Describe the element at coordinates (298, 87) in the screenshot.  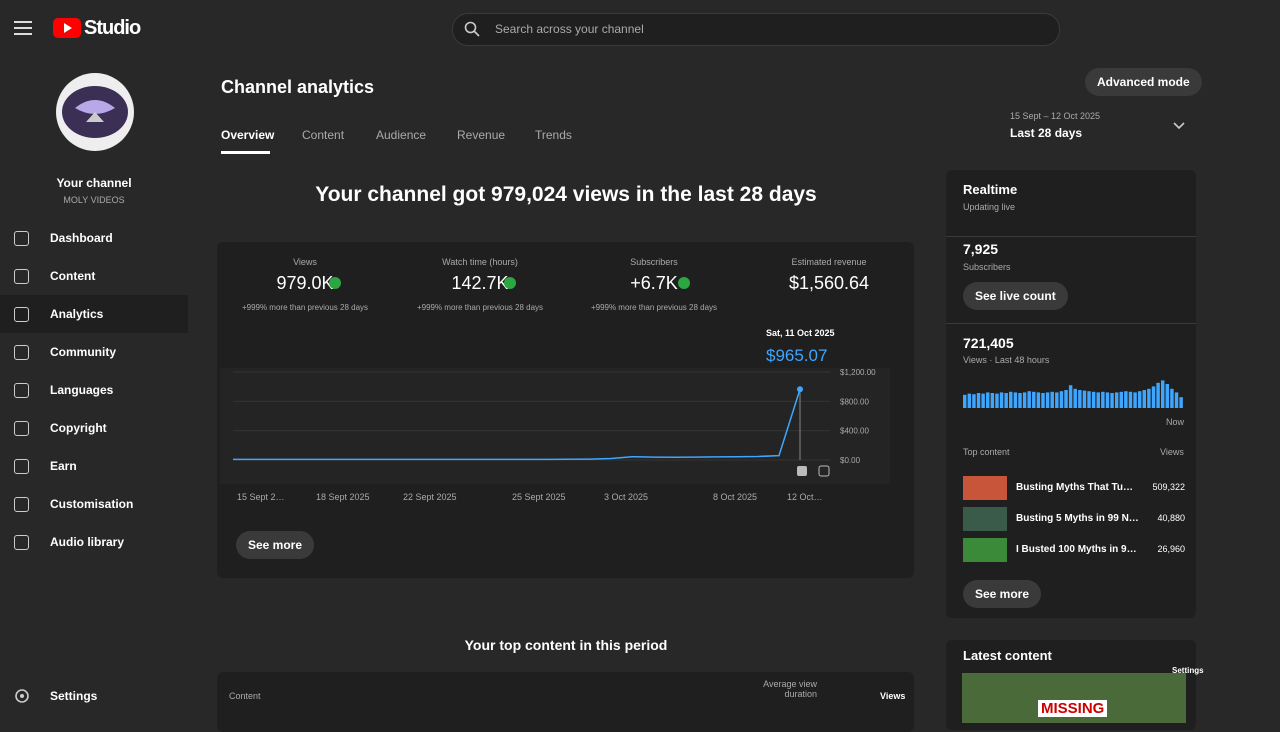
I see `page-title: Channel analytics` at that location.